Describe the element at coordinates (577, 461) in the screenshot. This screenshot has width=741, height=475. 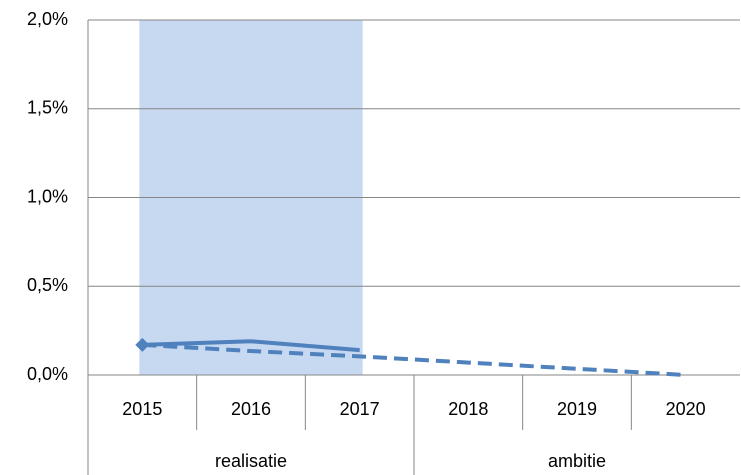
I see `group-label: ambitie` at that location.